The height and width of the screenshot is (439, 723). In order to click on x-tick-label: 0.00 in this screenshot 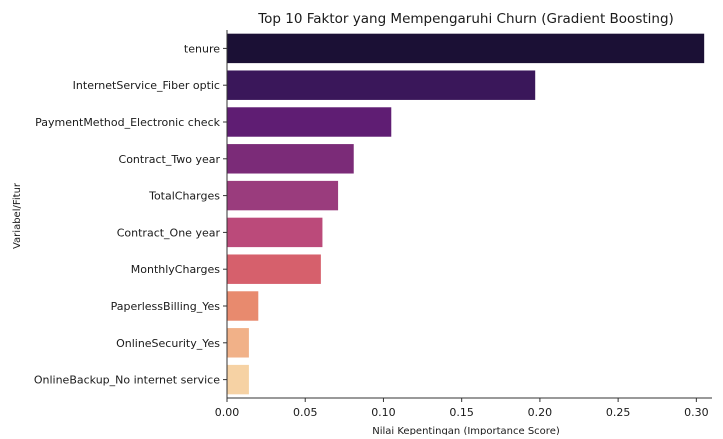, I will do `click(227, 412)`.